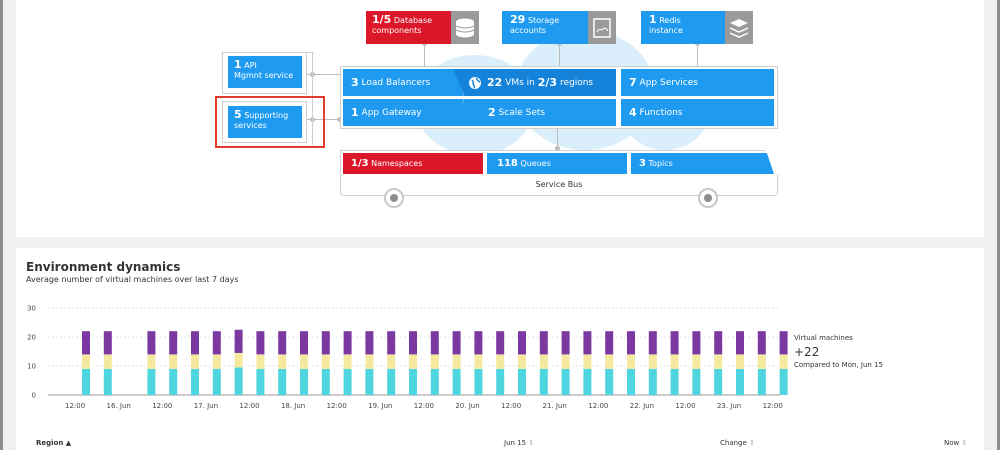  What do you see at coordinates (519, 443) in the screenshot?
I see `col-jun15-header: Jun 15 ⇕` at bounding box center [519, 443].